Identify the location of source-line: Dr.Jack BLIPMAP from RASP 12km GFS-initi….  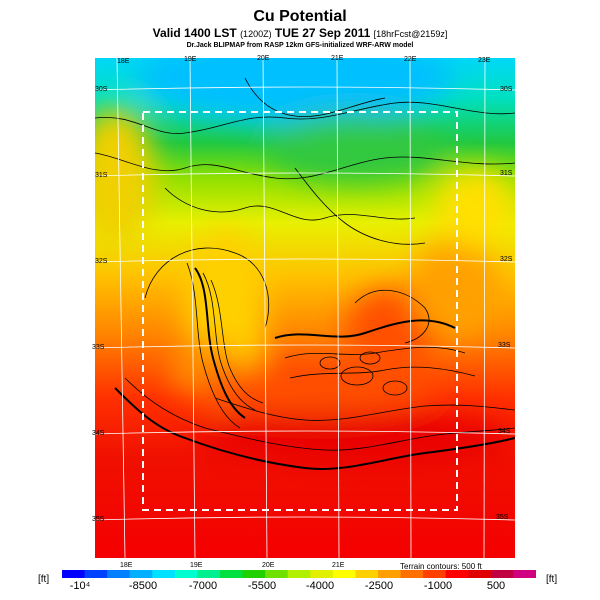
(300, 45).